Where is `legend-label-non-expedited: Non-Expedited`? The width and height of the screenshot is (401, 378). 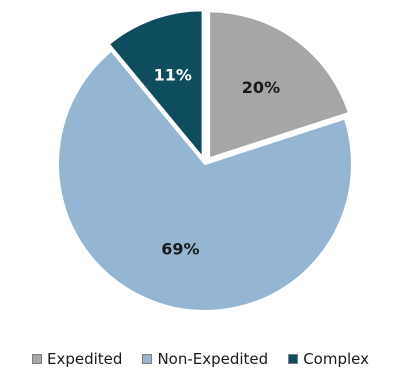 legend-label-non-expedited: Non-Expedited is located at coordinates (213, 359).